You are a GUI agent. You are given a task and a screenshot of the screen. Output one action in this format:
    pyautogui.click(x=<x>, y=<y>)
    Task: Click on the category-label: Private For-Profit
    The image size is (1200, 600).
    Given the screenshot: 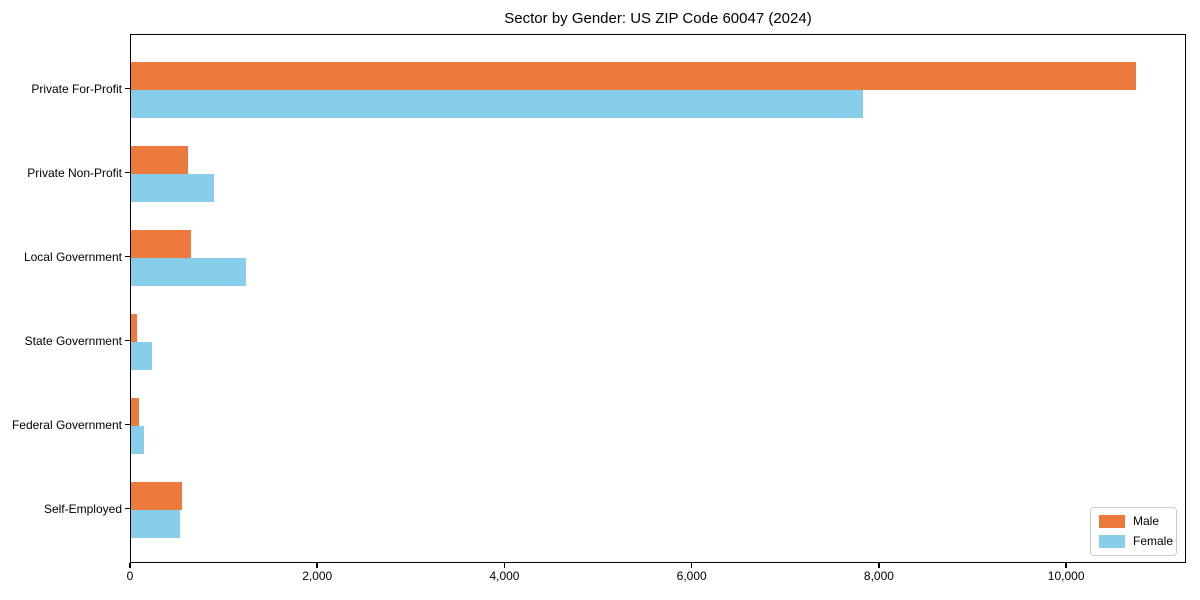 What is the action you would take?
    pyautogui.click(x=76, y=88)
    